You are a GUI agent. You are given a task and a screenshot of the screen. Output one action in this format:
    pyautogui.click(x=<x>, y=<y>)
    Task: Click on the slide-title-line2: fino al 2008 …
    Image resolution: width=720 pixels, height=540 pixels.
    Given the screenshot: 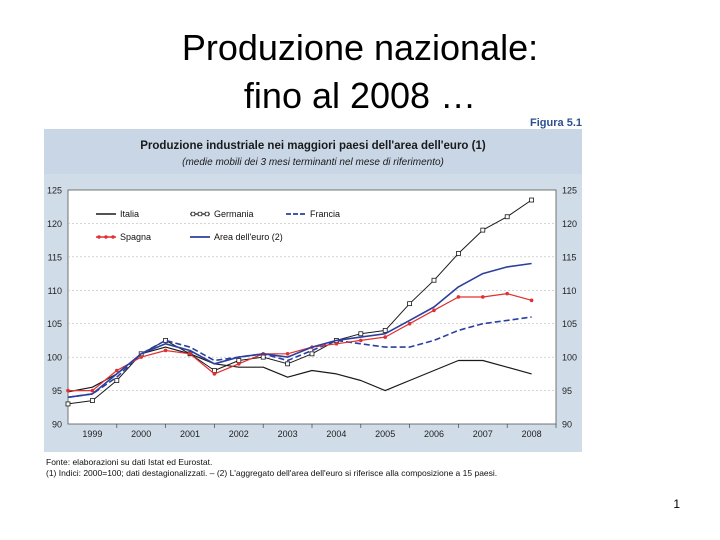 What is the action you would take?
    pyautogui.click(x=360, y=95)
    